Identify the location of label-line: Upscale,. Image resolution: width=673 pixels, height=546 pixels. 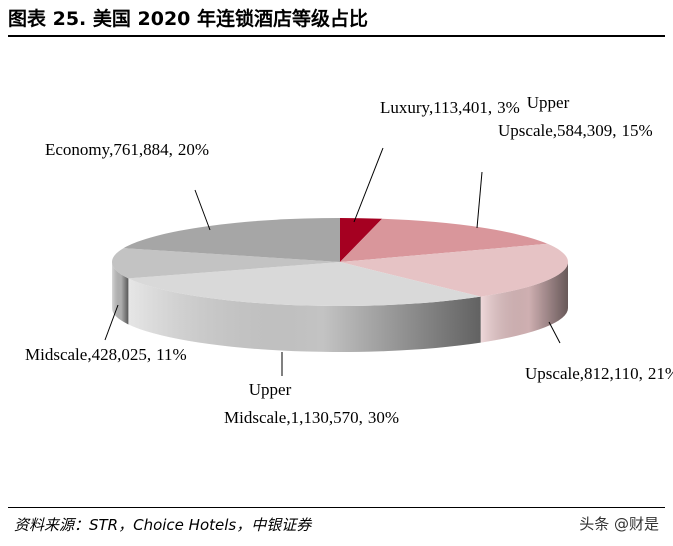
(554, 373).